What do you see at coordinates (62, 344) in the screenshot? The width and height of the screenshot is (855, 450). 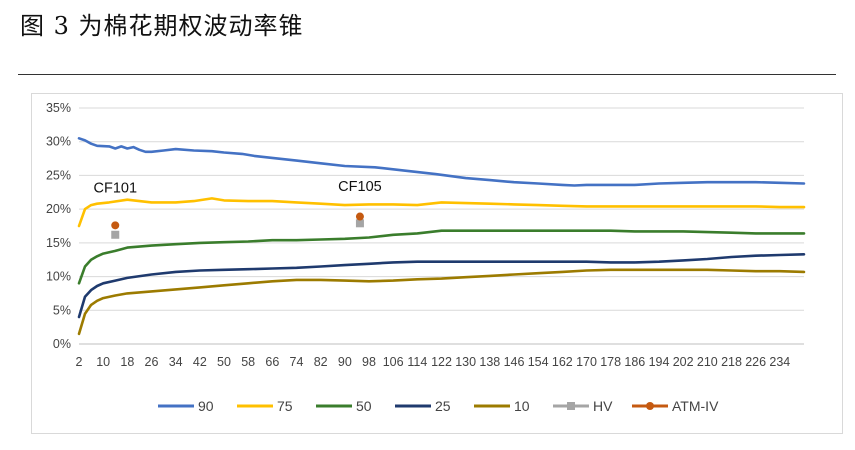 I see `y-tick-label: 0%` at bounding box center [62, 344].